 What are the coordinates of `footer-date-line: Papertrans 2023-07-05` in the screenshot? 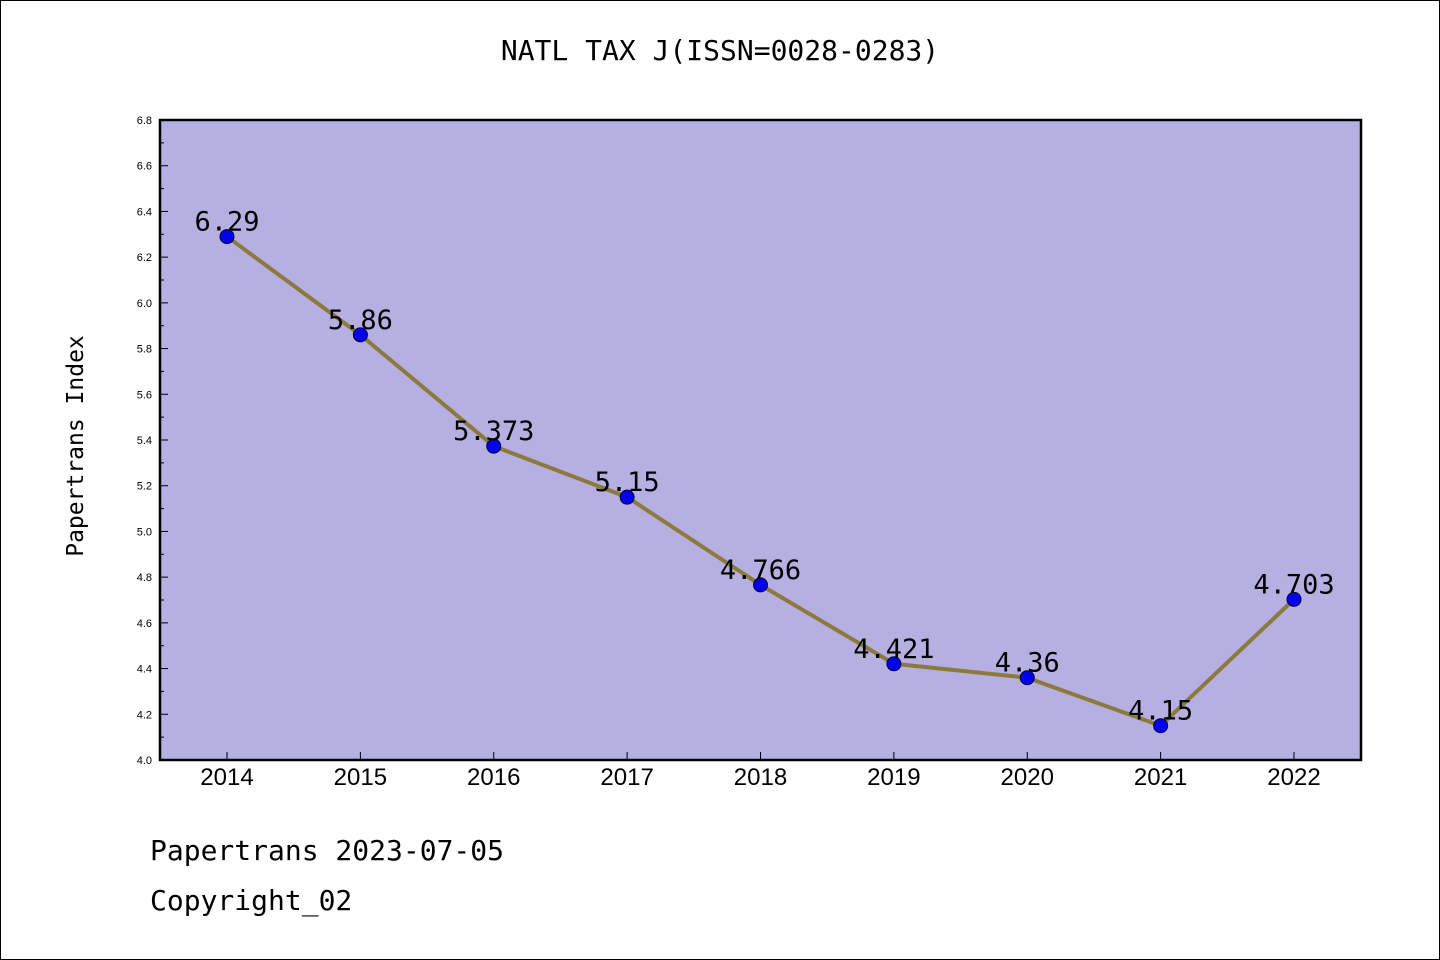 It's located at (327, 850).